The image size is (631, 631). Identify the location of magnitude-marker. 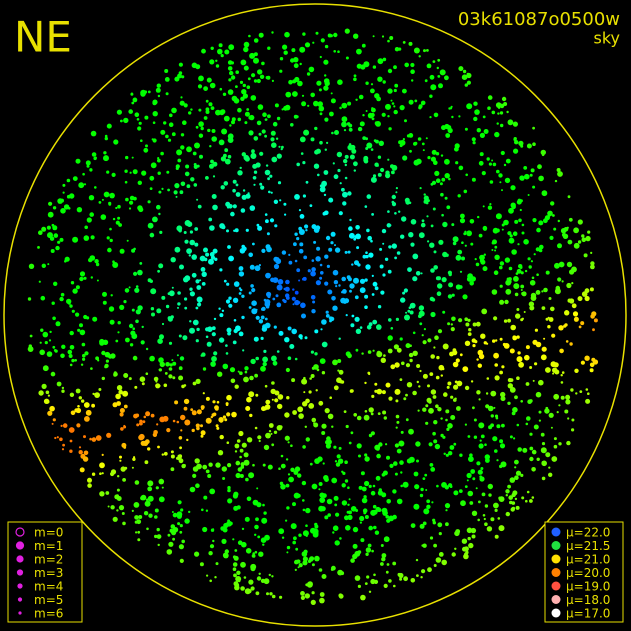
(20, 532).